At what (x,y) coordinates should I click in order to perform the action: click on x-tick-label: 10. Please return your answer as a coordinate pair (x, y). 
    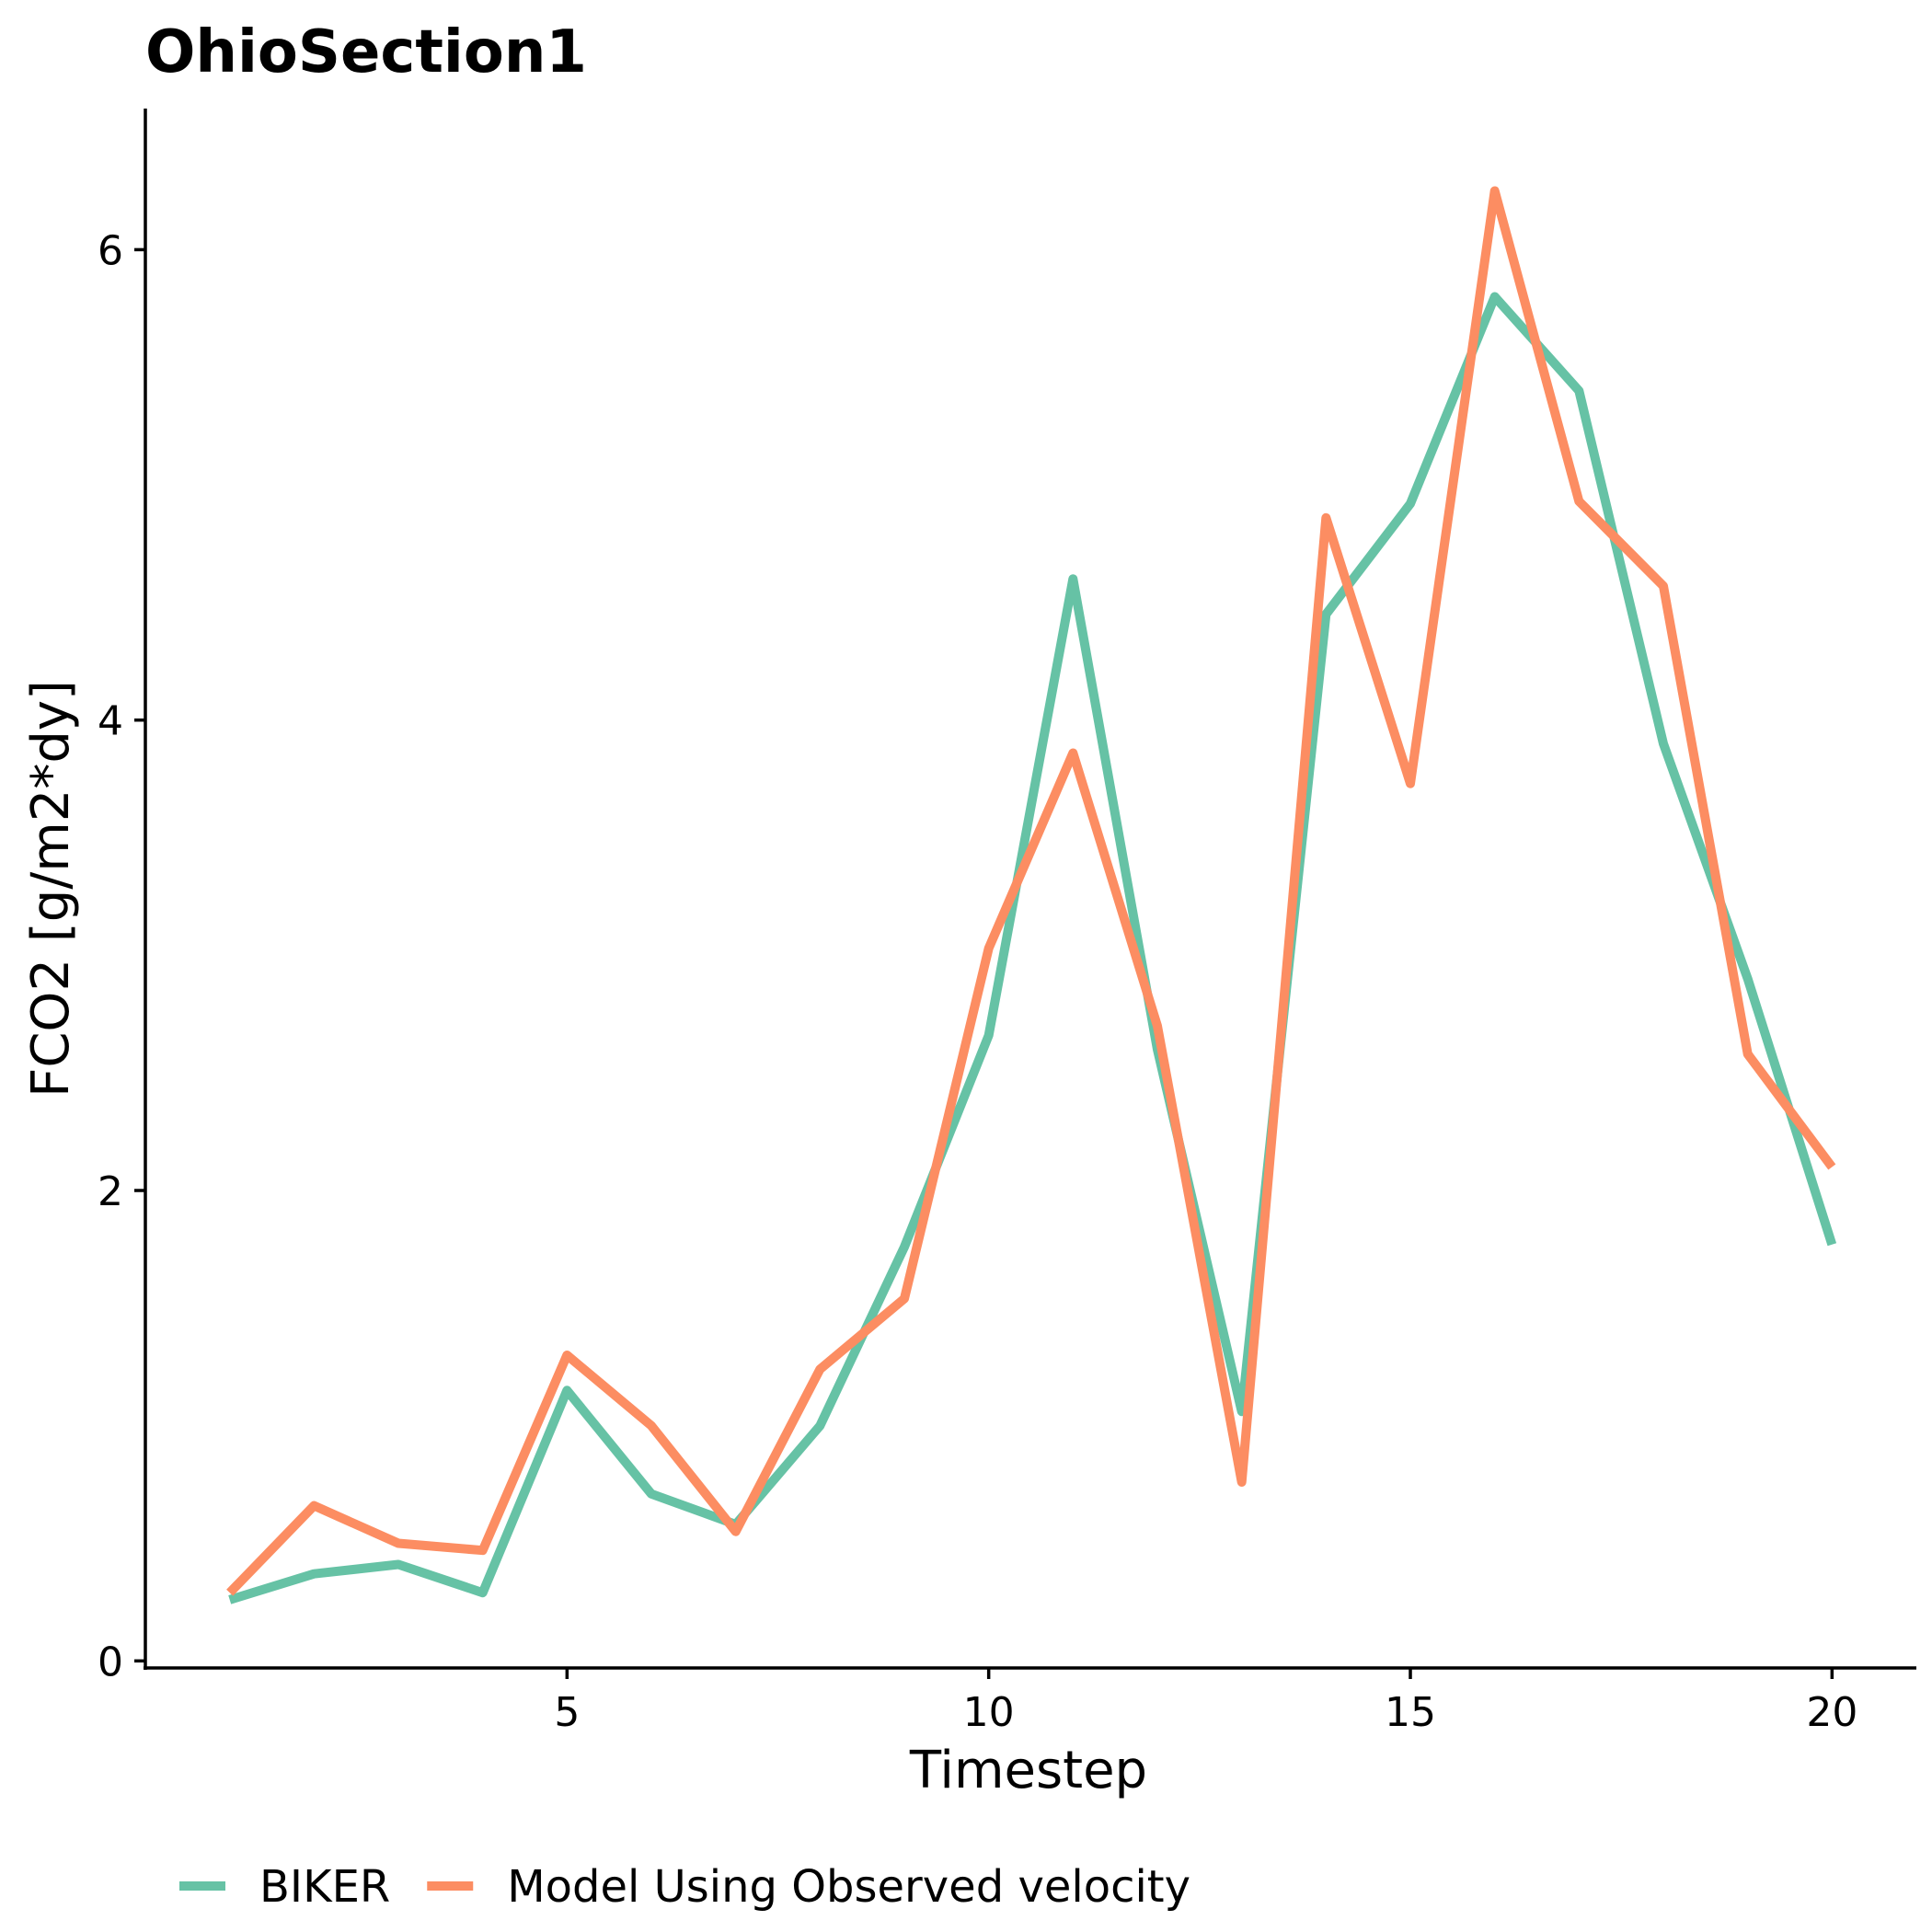
    Looking at the image, I should click on (989, 1712).